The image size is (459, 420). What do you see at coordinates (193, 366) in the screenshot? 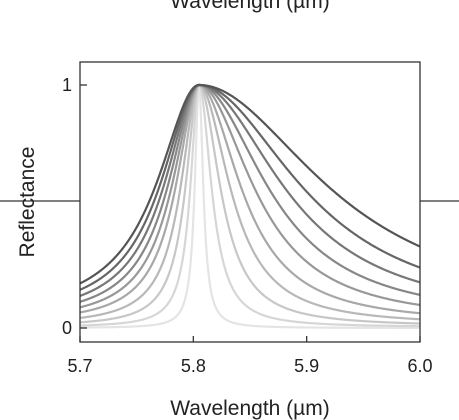
I see `x-tick-label: 5.8` at bounding box center [193, 366].